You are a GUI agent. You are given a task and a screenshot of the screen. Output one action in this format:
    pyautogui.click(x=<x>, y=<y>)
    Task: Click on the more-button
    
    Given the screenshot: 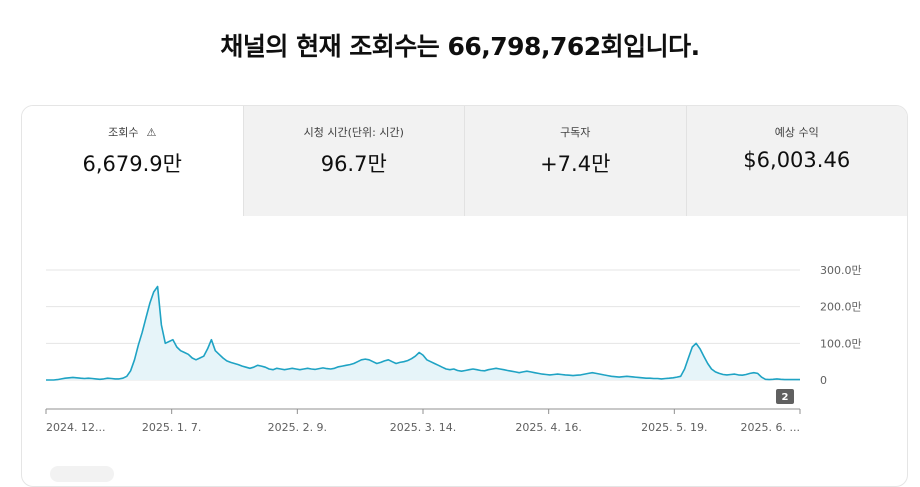 What is the action you would take?
    pyautogui.click(x=82, y=474)
    